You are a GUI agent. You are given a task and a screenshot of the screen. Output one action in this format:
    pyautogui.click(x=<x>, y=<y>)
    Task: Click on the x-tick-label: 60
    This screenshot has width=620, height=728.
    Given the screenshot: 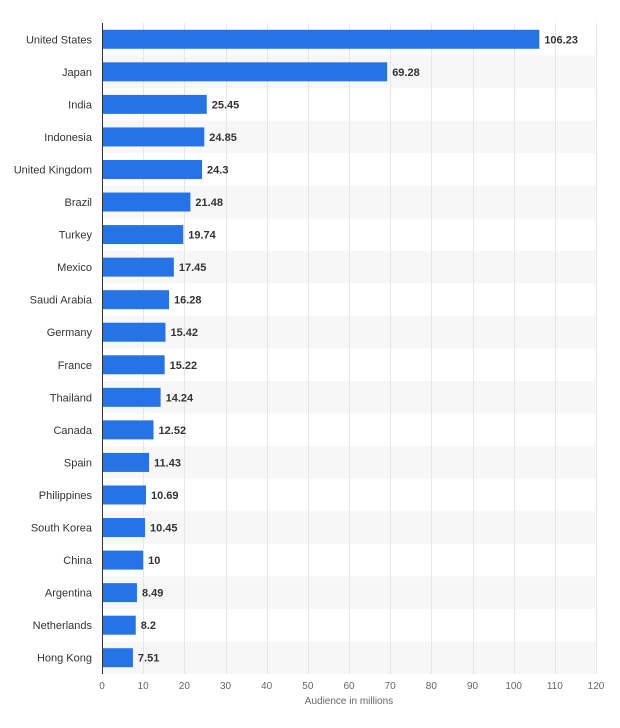 What is the action you would take?
    pyautogui.click(x=349, y=686)
    